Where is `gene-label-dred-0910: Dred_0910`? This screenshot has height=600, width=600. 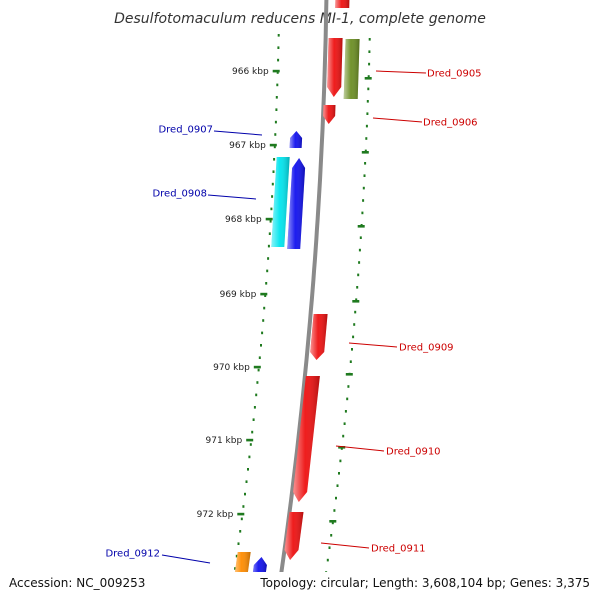 gene-label-dred-0910: Dred_0910 is located at coordinates (388, 451).